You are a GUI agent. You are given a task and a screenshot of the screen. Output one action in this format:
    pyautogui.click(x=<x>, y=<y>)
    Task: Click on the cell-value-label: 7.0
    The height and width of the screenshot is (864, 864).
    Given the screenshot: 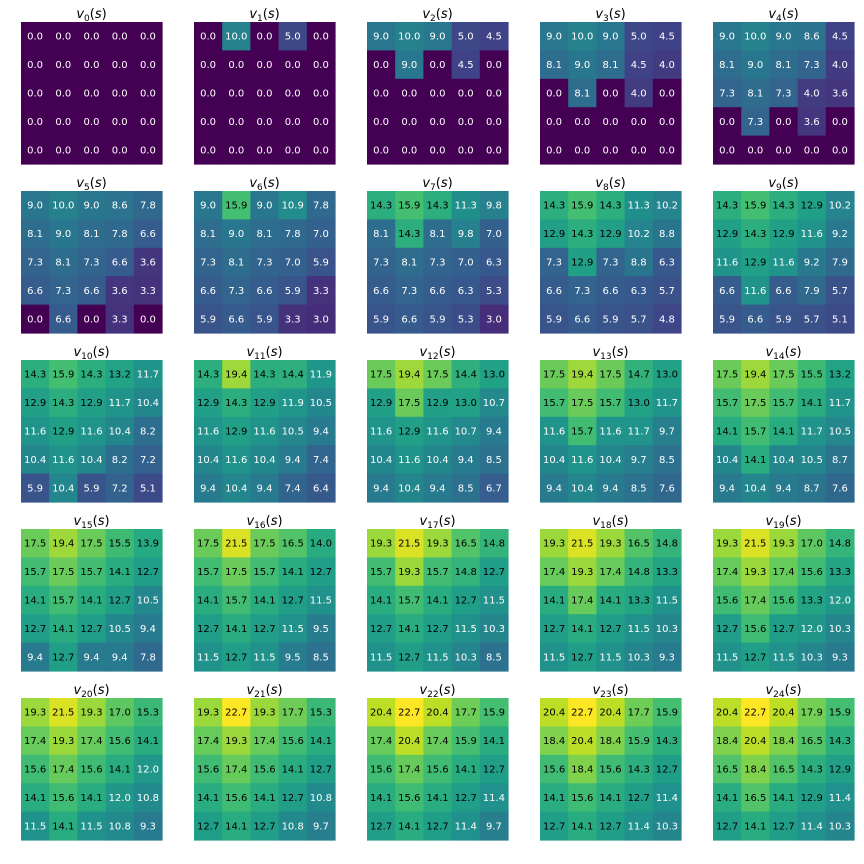 What is the action you would take?
    pyautogui.click(x=321, y=234)
    